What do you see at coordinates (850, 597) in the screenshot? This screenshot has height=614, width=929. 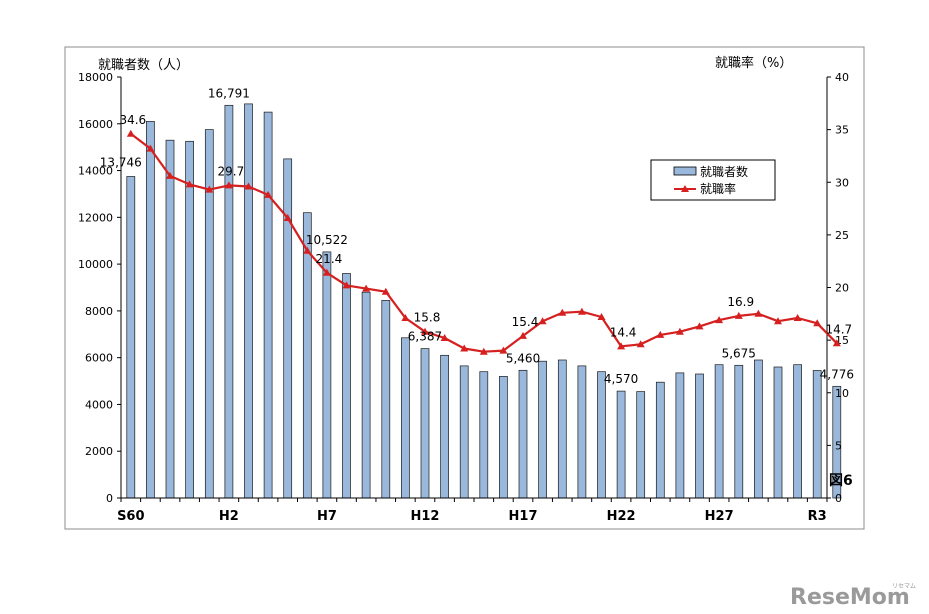 I see `watermark-logo: ReseMom` at bounding box center [850, 597].